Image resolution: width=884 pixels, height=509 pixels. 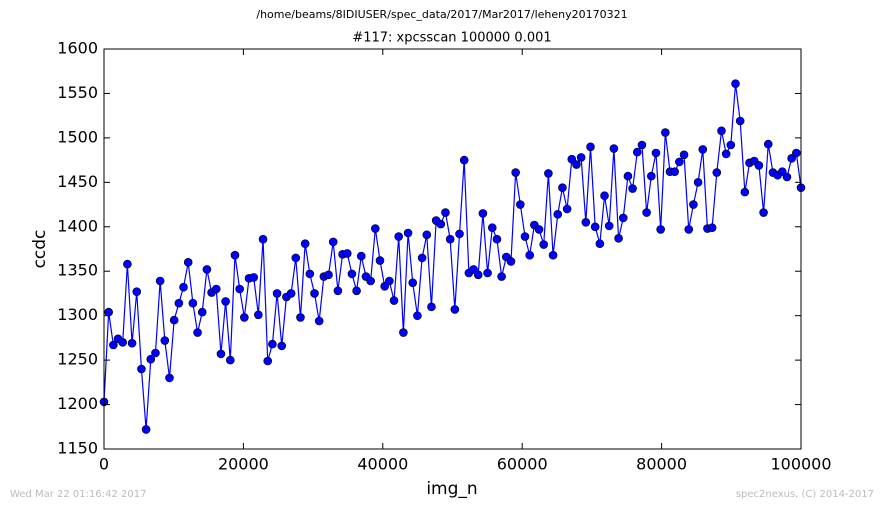 I want to click on y-tick-label: 1500, so click(x=77, y=136).